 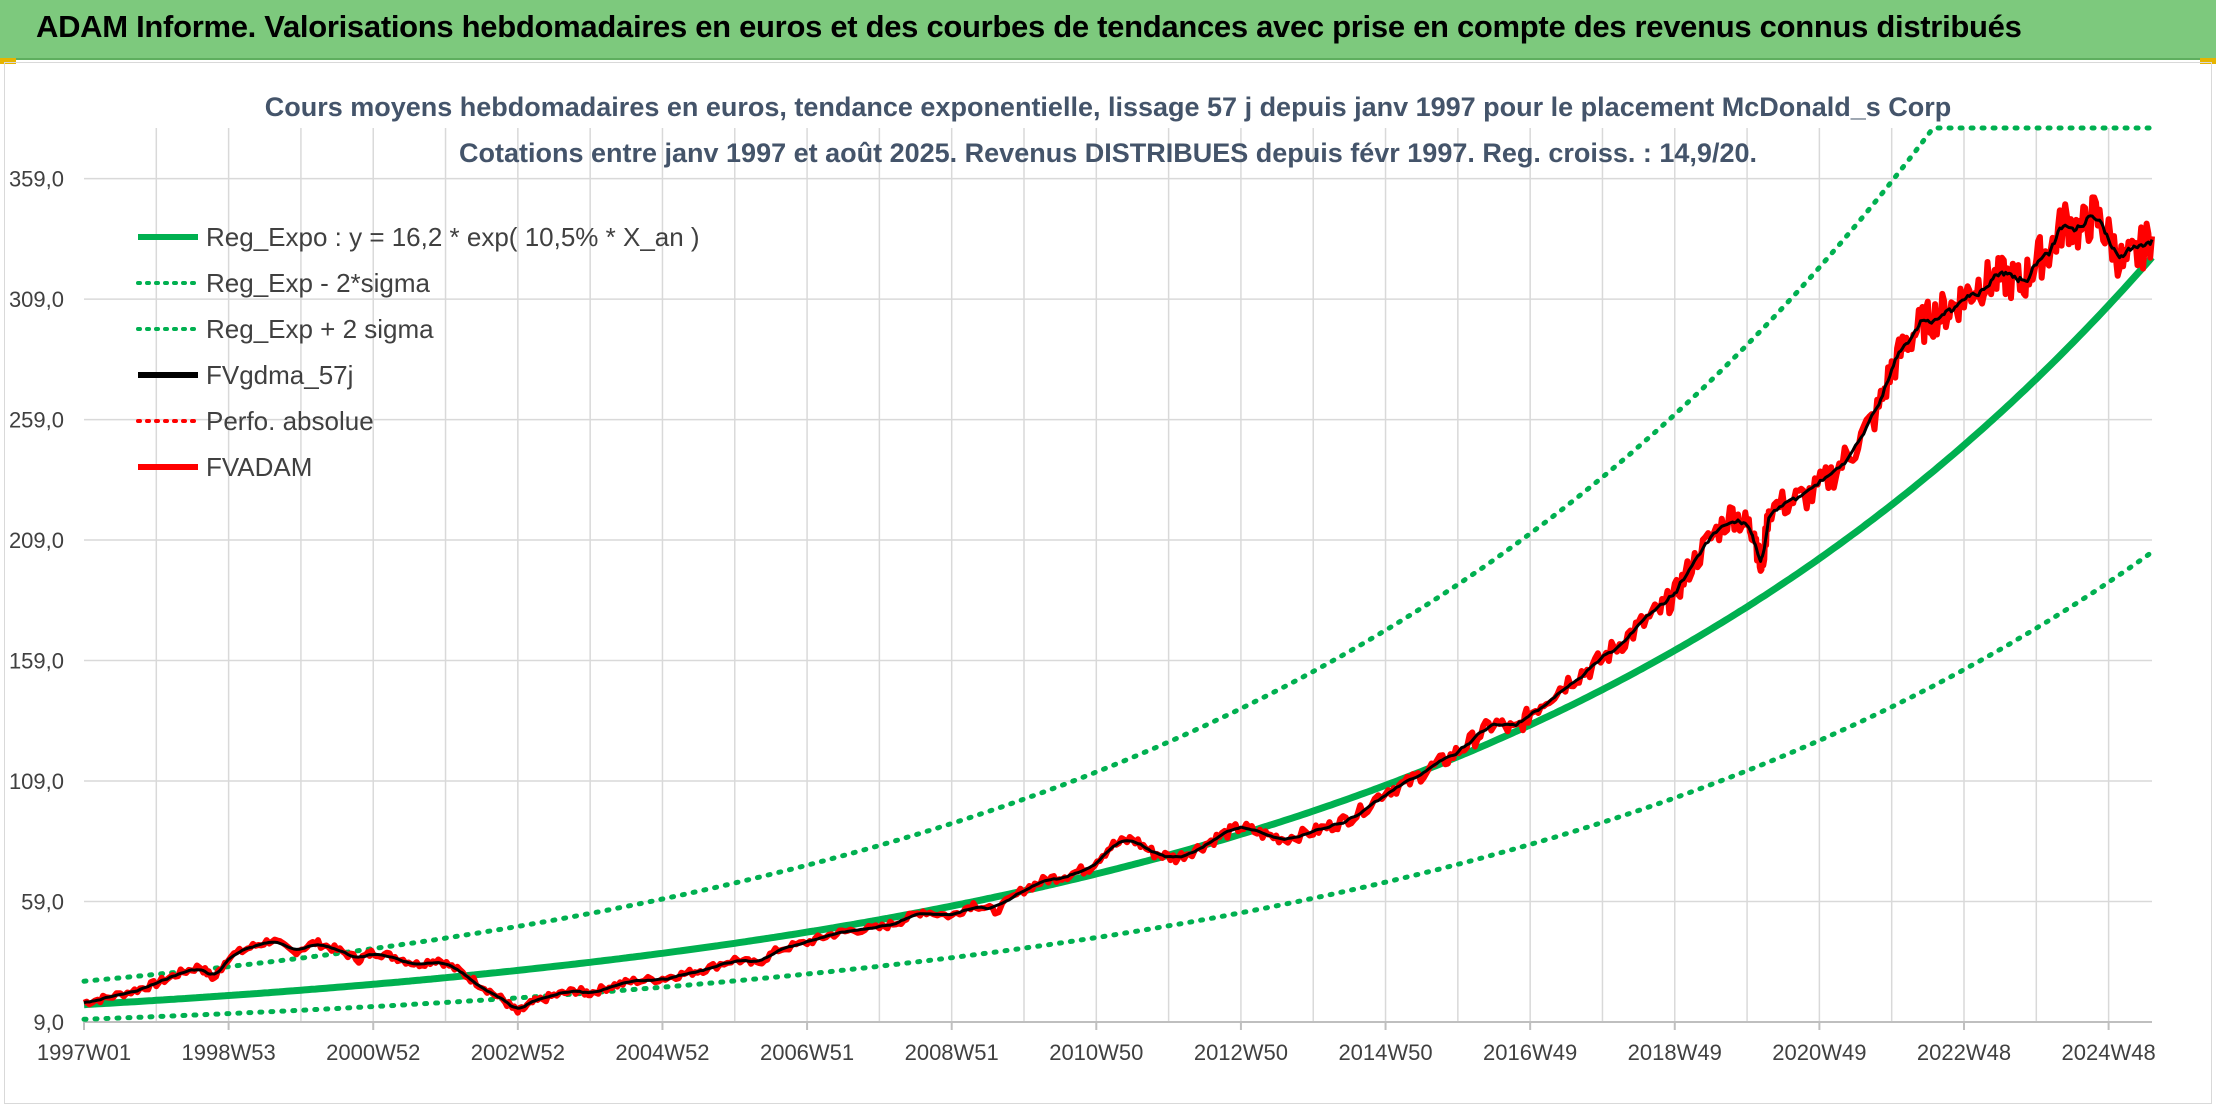 I want to click on corner-mark-right, so click(x=2208, y=61).